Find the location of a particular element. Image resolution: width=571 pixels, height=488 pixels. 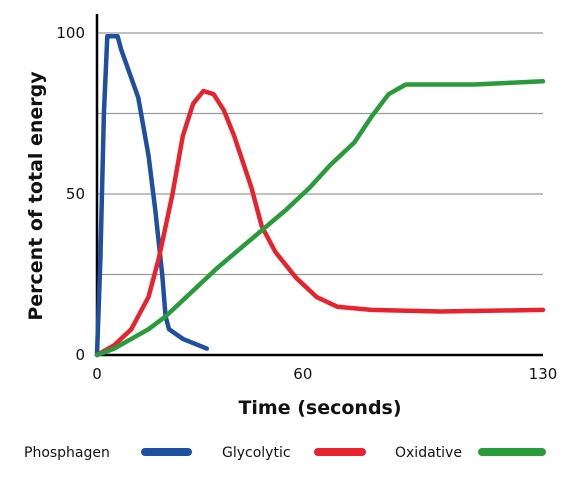

x-tick-label: 0 is located at coordinates (97, 374).